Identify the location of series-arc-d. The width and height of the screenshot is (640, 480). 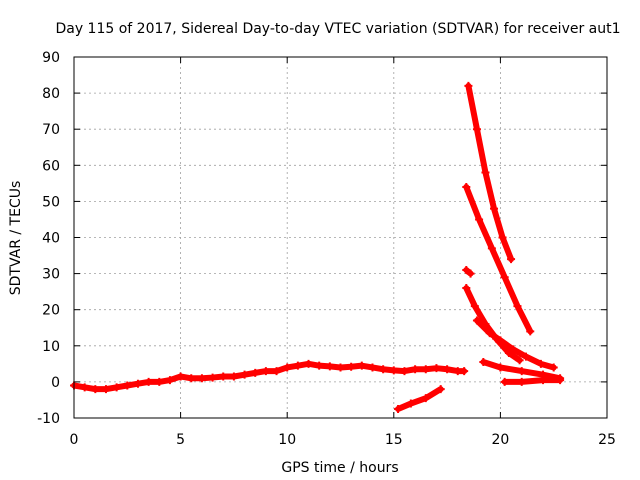
(468, 271).